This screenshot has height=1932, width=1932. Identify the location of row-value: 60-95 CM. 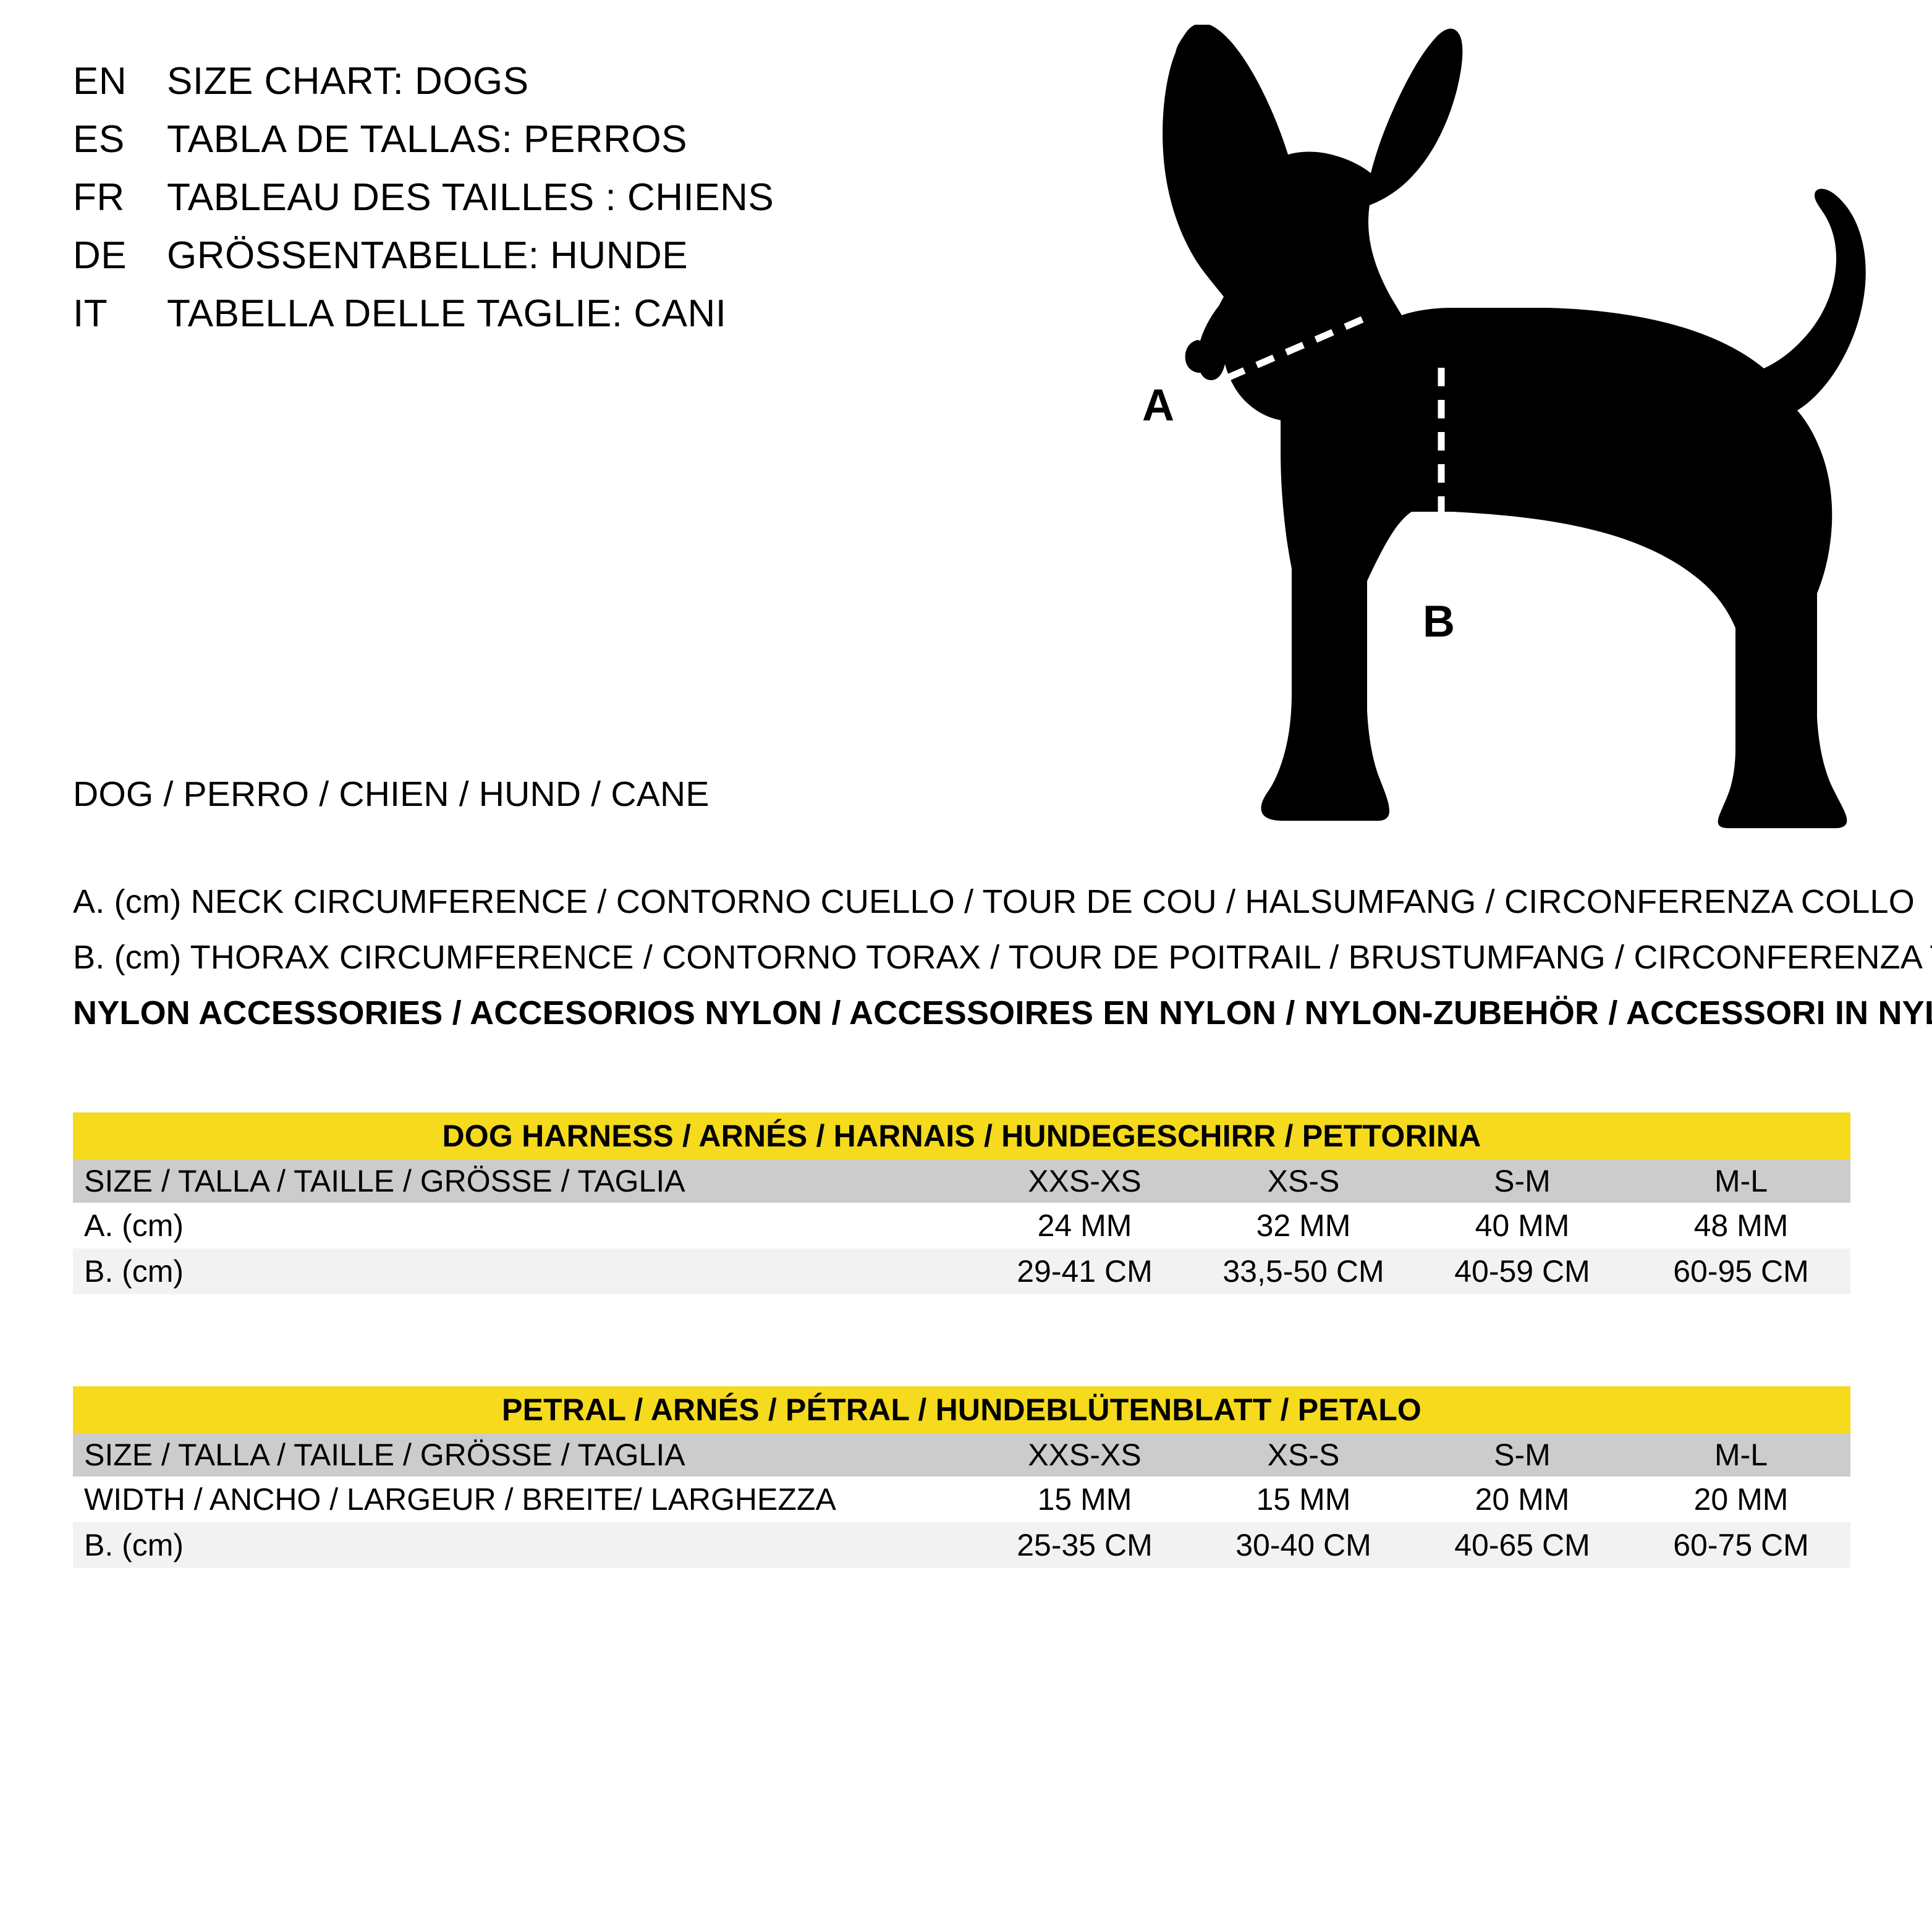
(1741, 1271).